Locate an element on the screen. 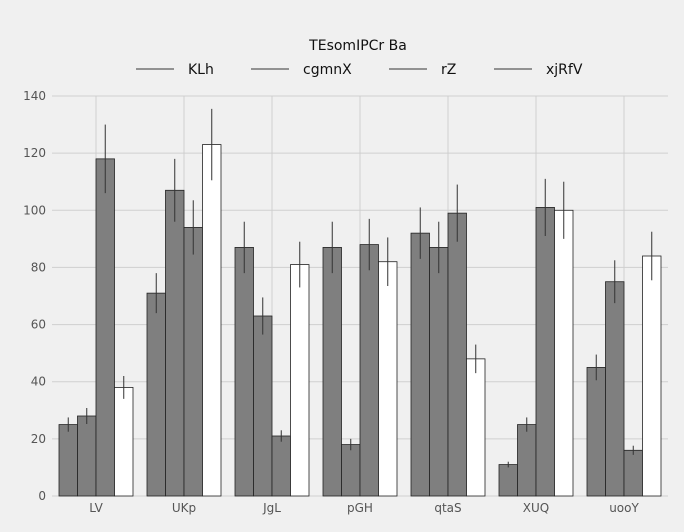 This screenshot has width=684, height=532. bar-cgmnX-pGH is located at coordinates (351, 470).